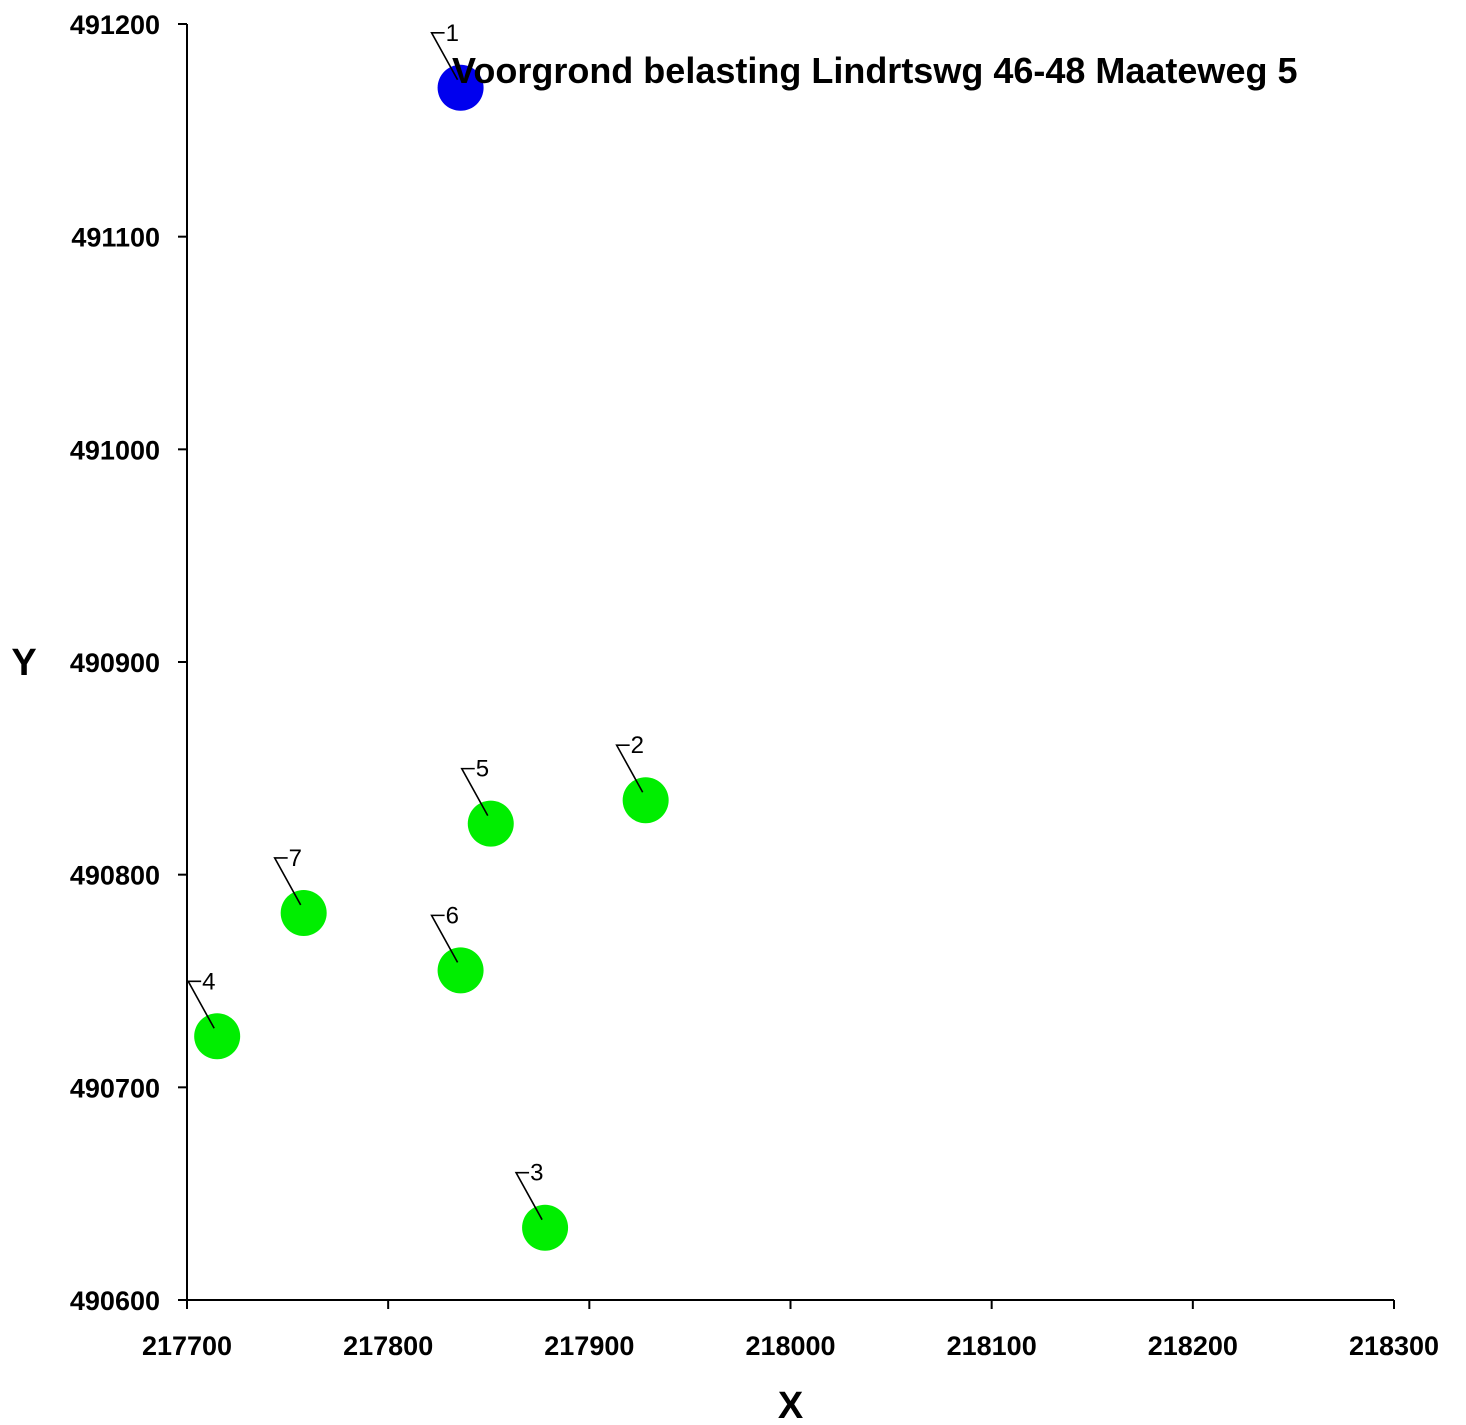 Image resolution: width=1466 pixels, height=1425 pixels. I want to click on point-label-6: 6, so click(452, 915).